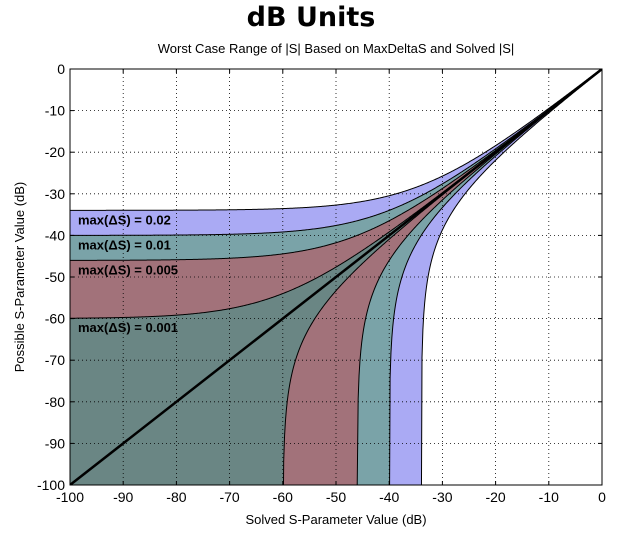  What do you see at coordinates (55, 277) in the screenshot?
I see `y-tick-label-5: -50` at bounding box center [55, 277].